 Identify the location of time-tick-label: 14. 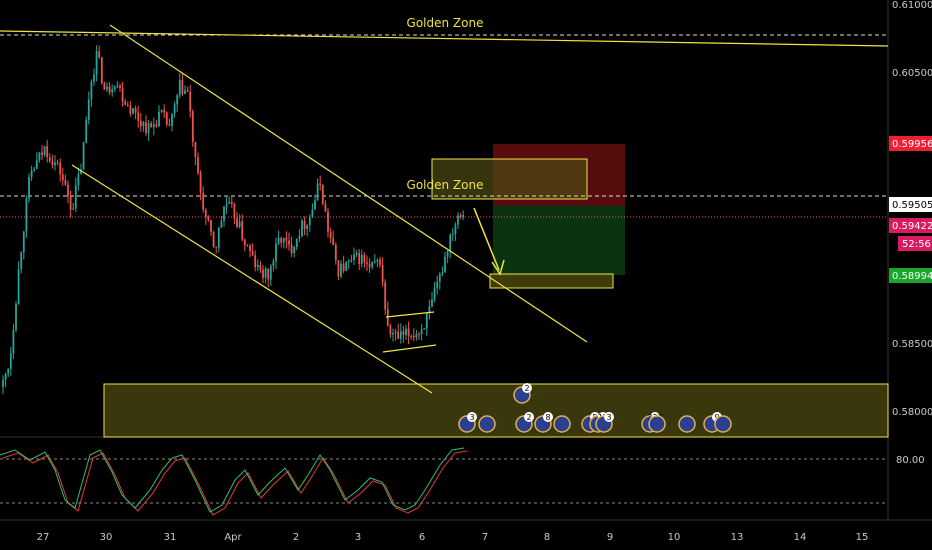
(800, 537).